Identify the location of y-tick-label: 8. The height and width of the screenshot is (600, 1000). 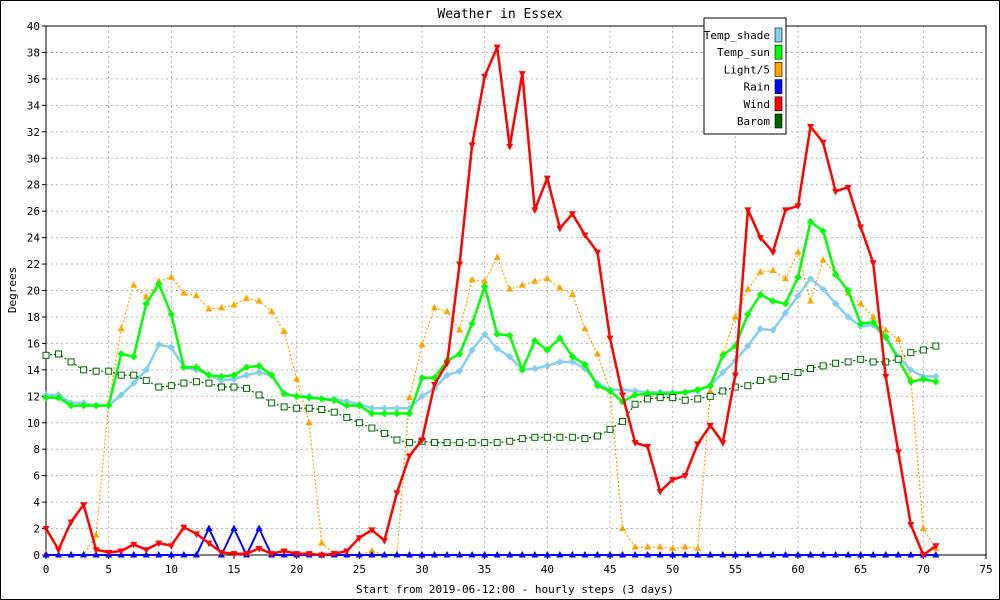
(36, 449).